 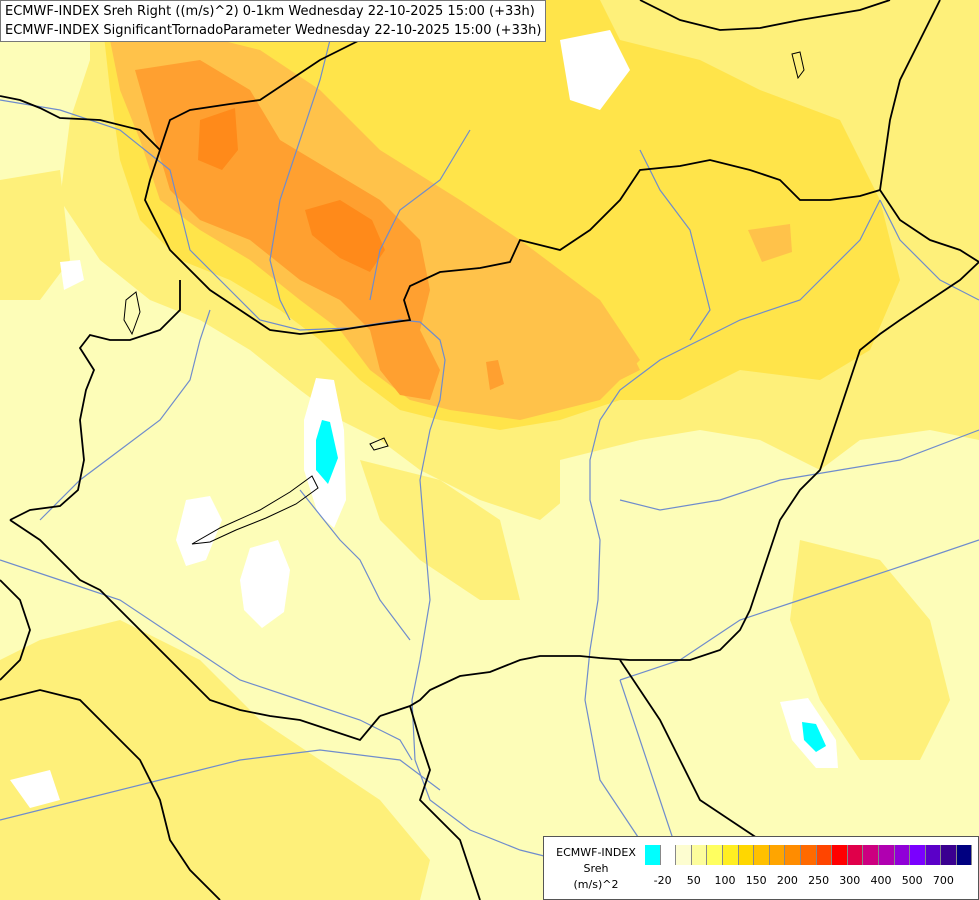 I want to click on lake-balaton, so click(x=255, y=510).